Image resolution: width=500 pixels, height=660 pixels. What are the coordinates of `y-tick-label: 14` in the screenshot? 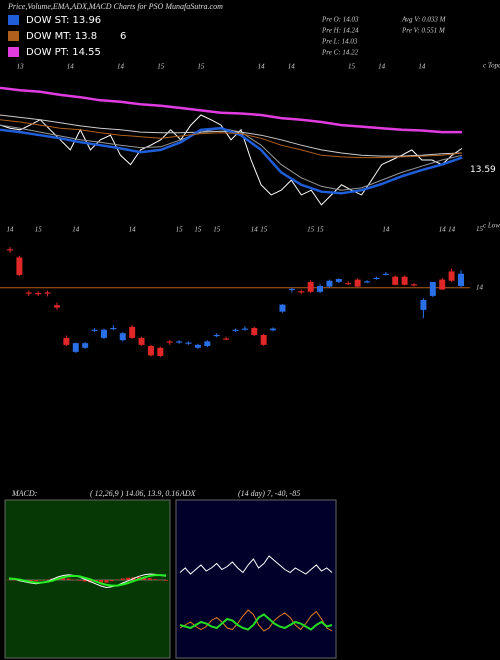 It's located at (480, 287).